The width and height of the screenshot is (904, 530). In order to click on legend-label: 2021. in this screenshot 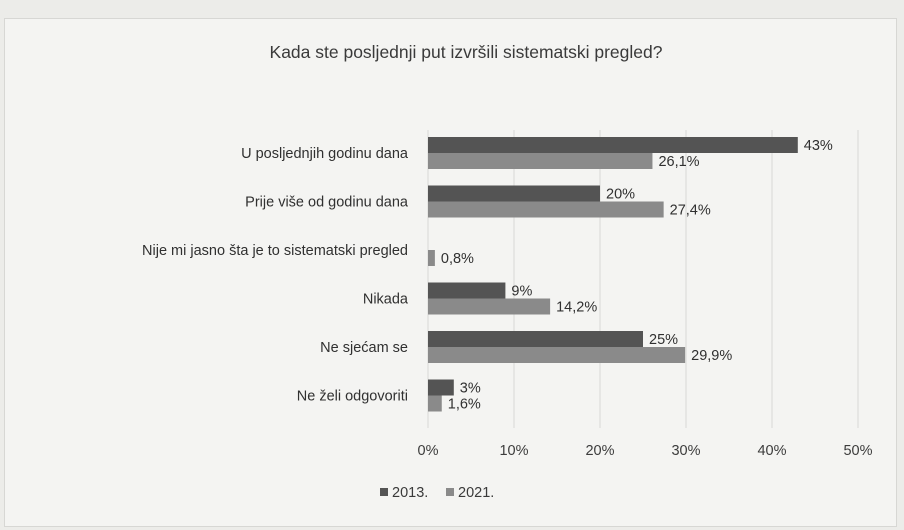, I will do `click(476, 493)`.